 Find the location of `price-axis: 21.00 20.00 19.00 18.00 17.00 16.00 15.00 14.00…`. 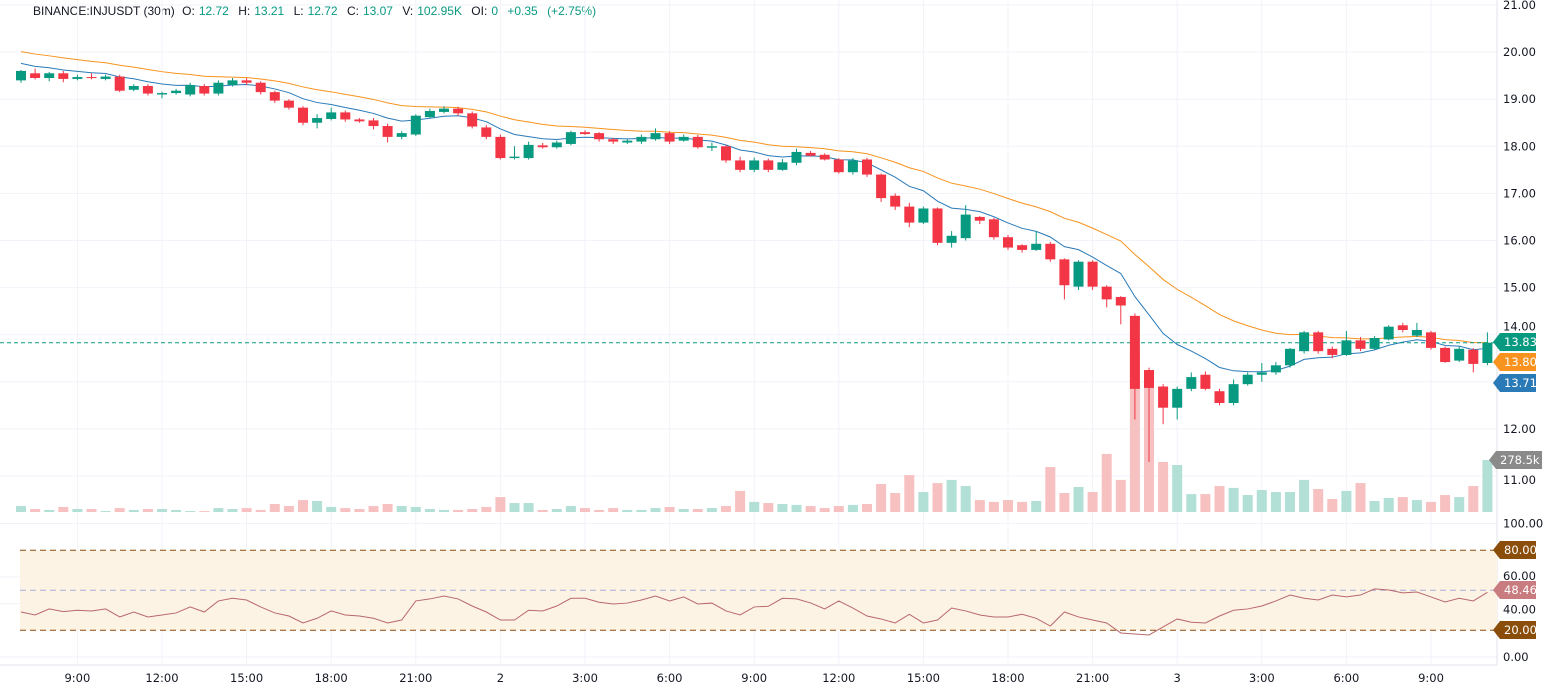

price-axis: 21.00 20.00 19.00 18.00 17.00 16.00 15.00 14.00… is located at coordinates (1523, 332).